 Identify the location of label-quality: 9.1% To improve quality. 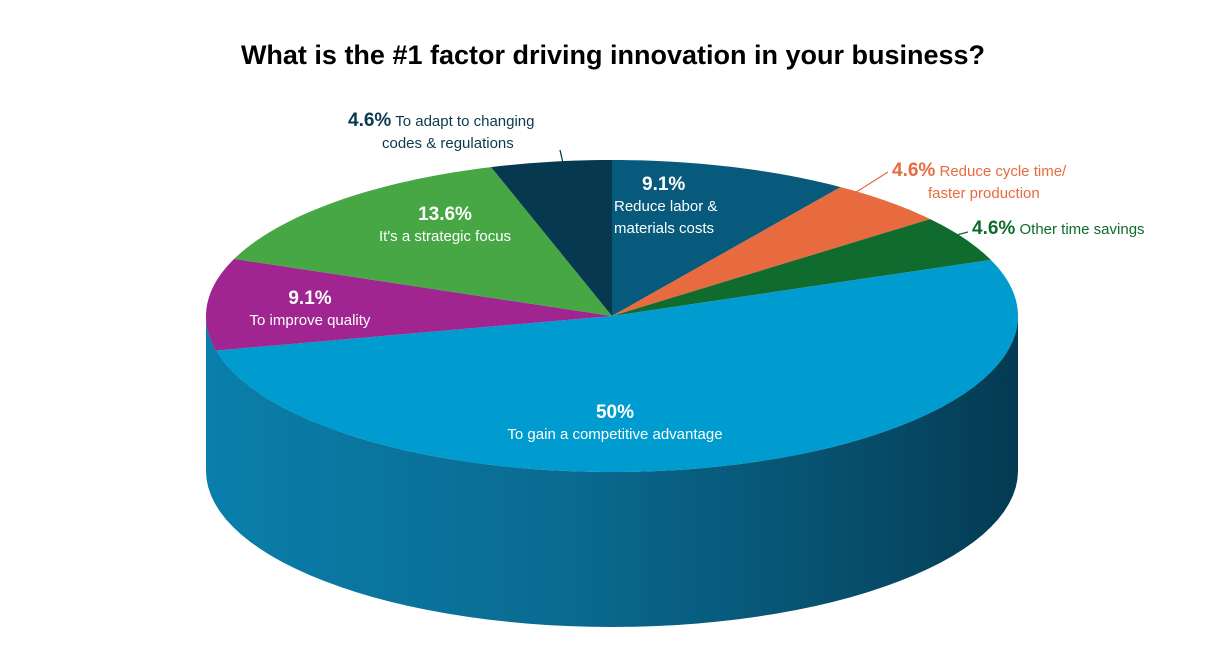
(310, 310).